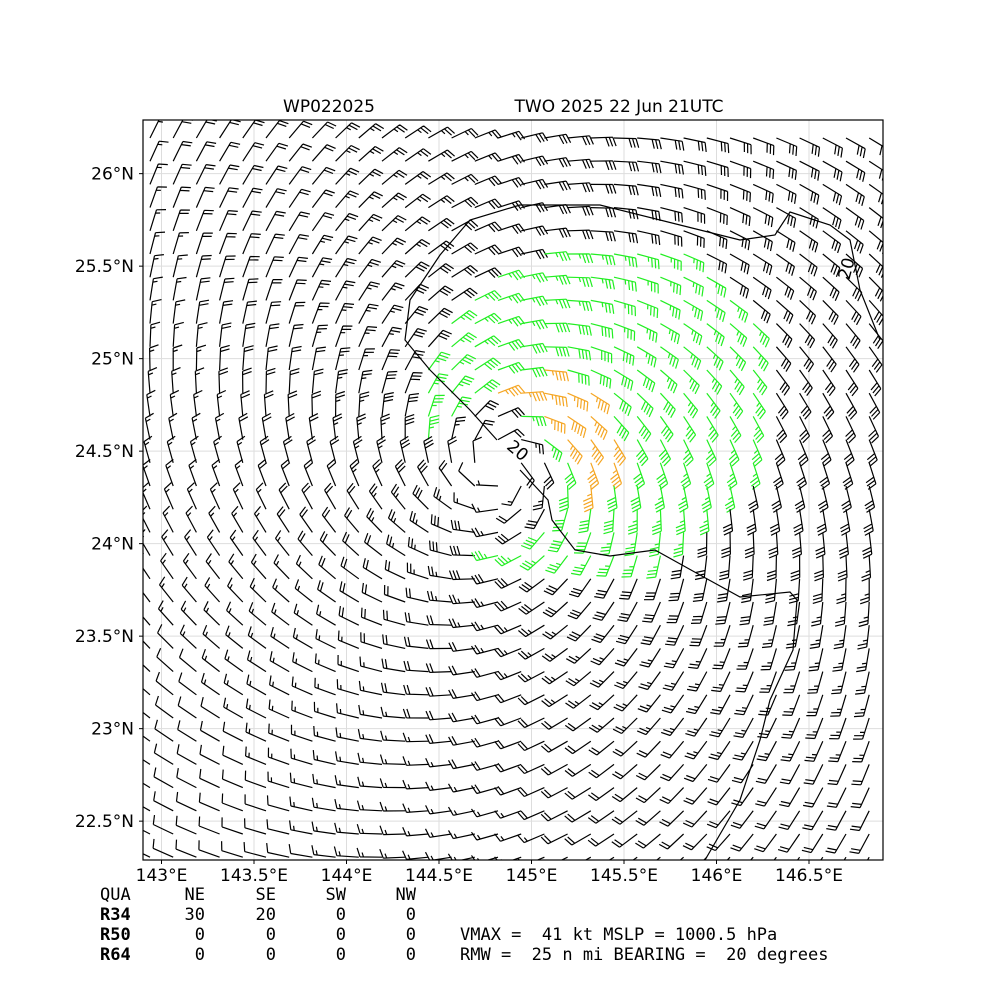 This screenshot has height=1000, width=1000. What do you see at coordinates (104, 452) in the screenshot?
I see `y-tick-label: 24.5°N` at bounding box center [104, 452].